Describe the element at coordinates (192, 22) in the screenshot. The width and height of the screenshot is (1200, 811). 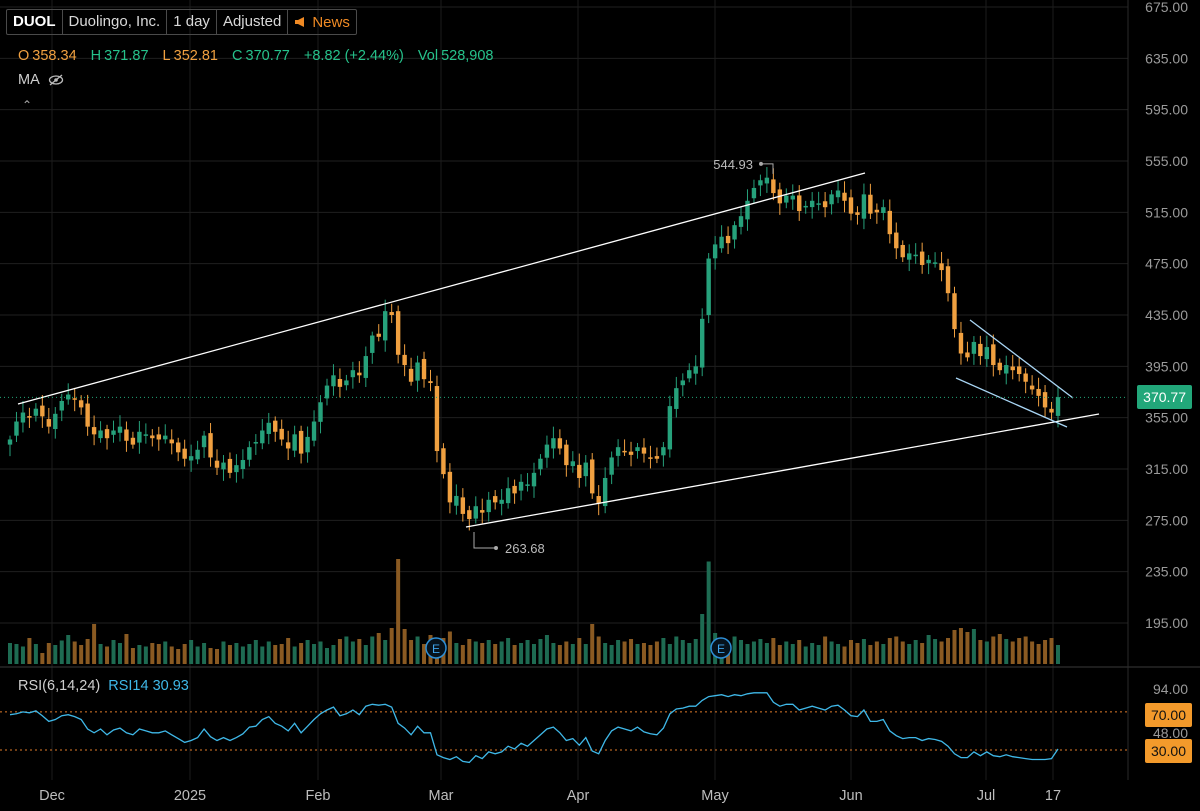
I see `interval-selector: 1 day` at that location.